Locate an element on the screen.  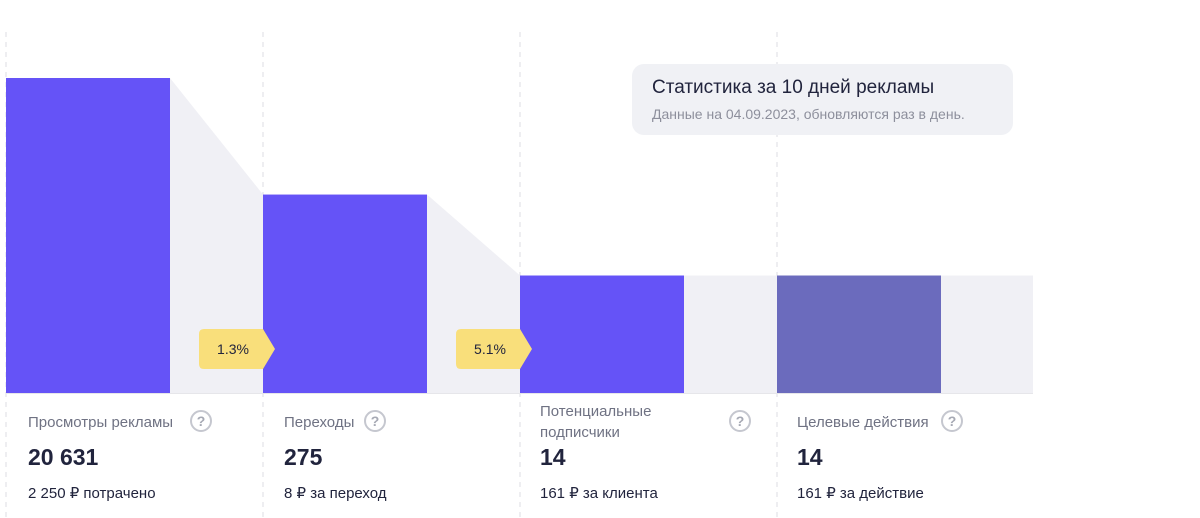
column-label: Переходы is located at coordinates (319, 422).